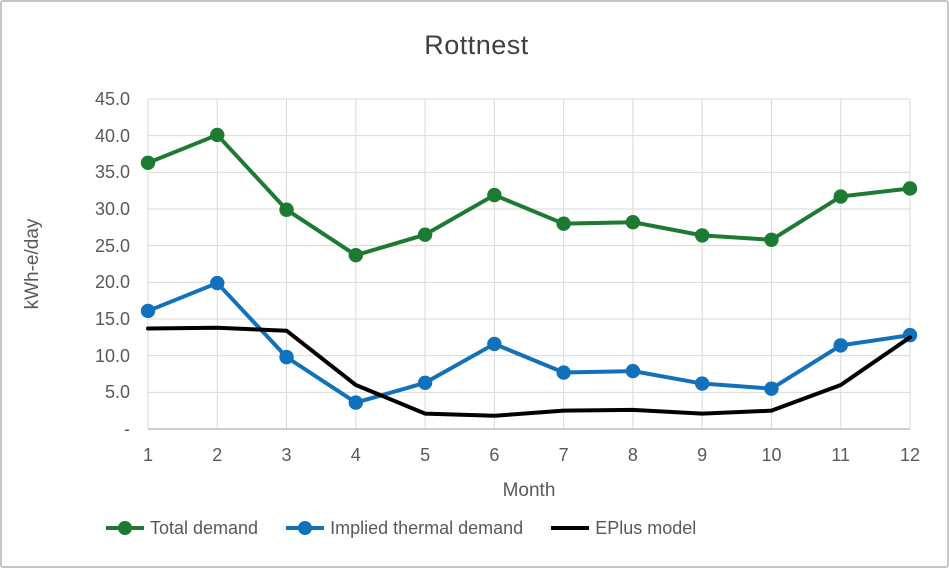 Image resolution: width=949 pixels, height=568 pixels. I want to click on x-tick-label: 12, so click(910, 455).